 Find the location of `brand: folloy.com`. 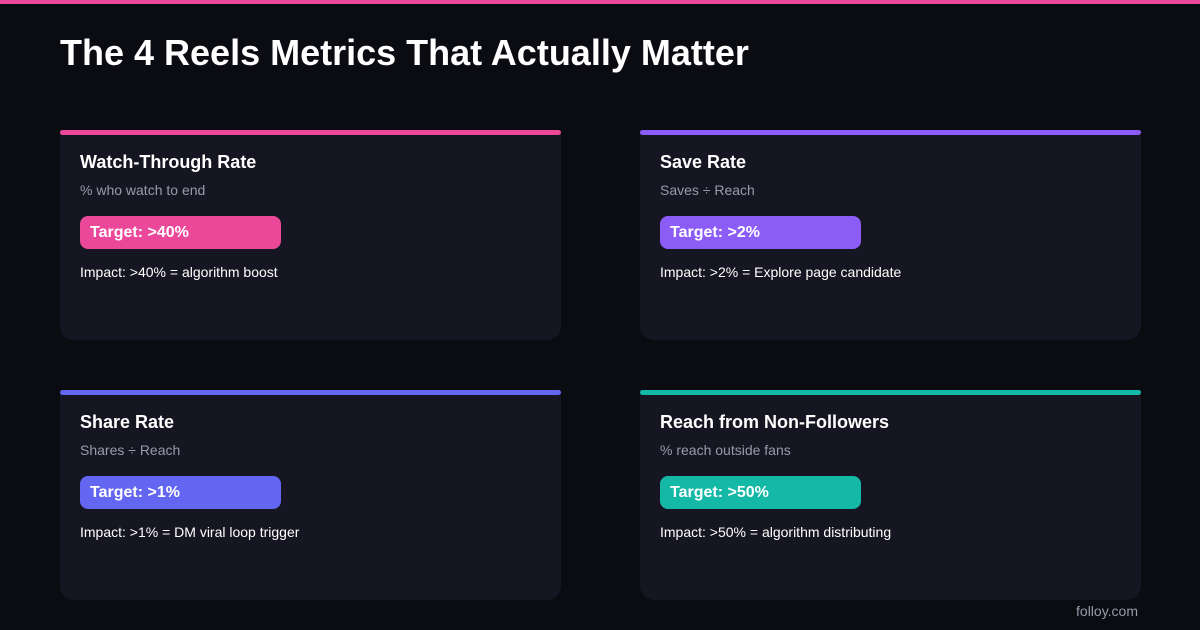

brand: folloy.com is located at coordinates (1107, 611).